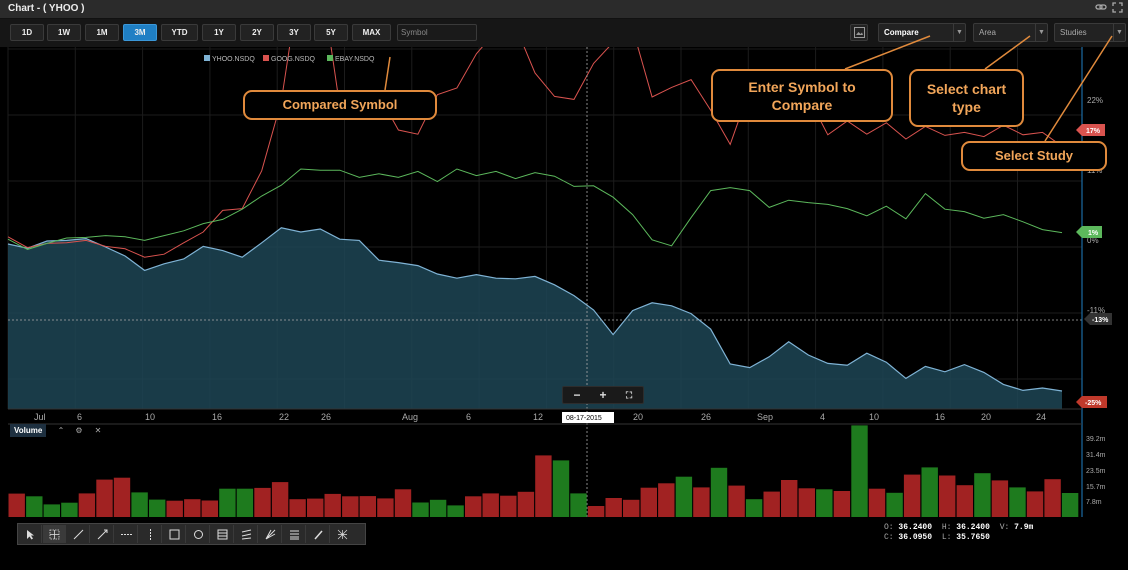 The height and width of the screenshot is (570, 1128). What do you see at coordinates (987, 32) in the screenshot?
I see `chart-type-label: Area` at bounding box center [987, 32].